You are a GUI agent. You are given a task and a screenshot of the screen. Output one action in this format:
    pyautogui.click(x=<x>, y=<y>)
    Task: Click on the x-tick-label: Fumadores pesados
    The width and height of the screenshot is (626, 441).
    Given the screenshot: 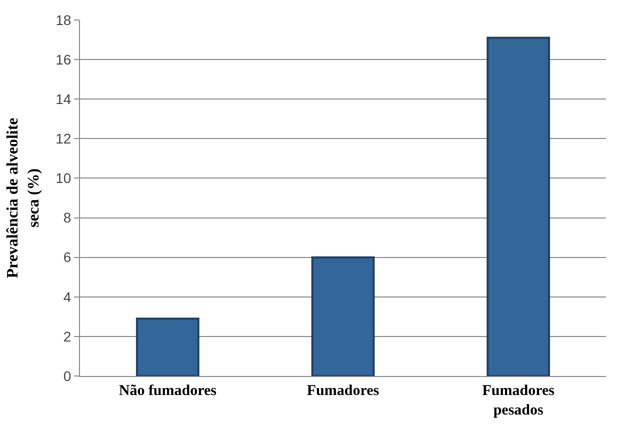 What is the action you would take?
    pyautogui.click(x=518, y=400)
    